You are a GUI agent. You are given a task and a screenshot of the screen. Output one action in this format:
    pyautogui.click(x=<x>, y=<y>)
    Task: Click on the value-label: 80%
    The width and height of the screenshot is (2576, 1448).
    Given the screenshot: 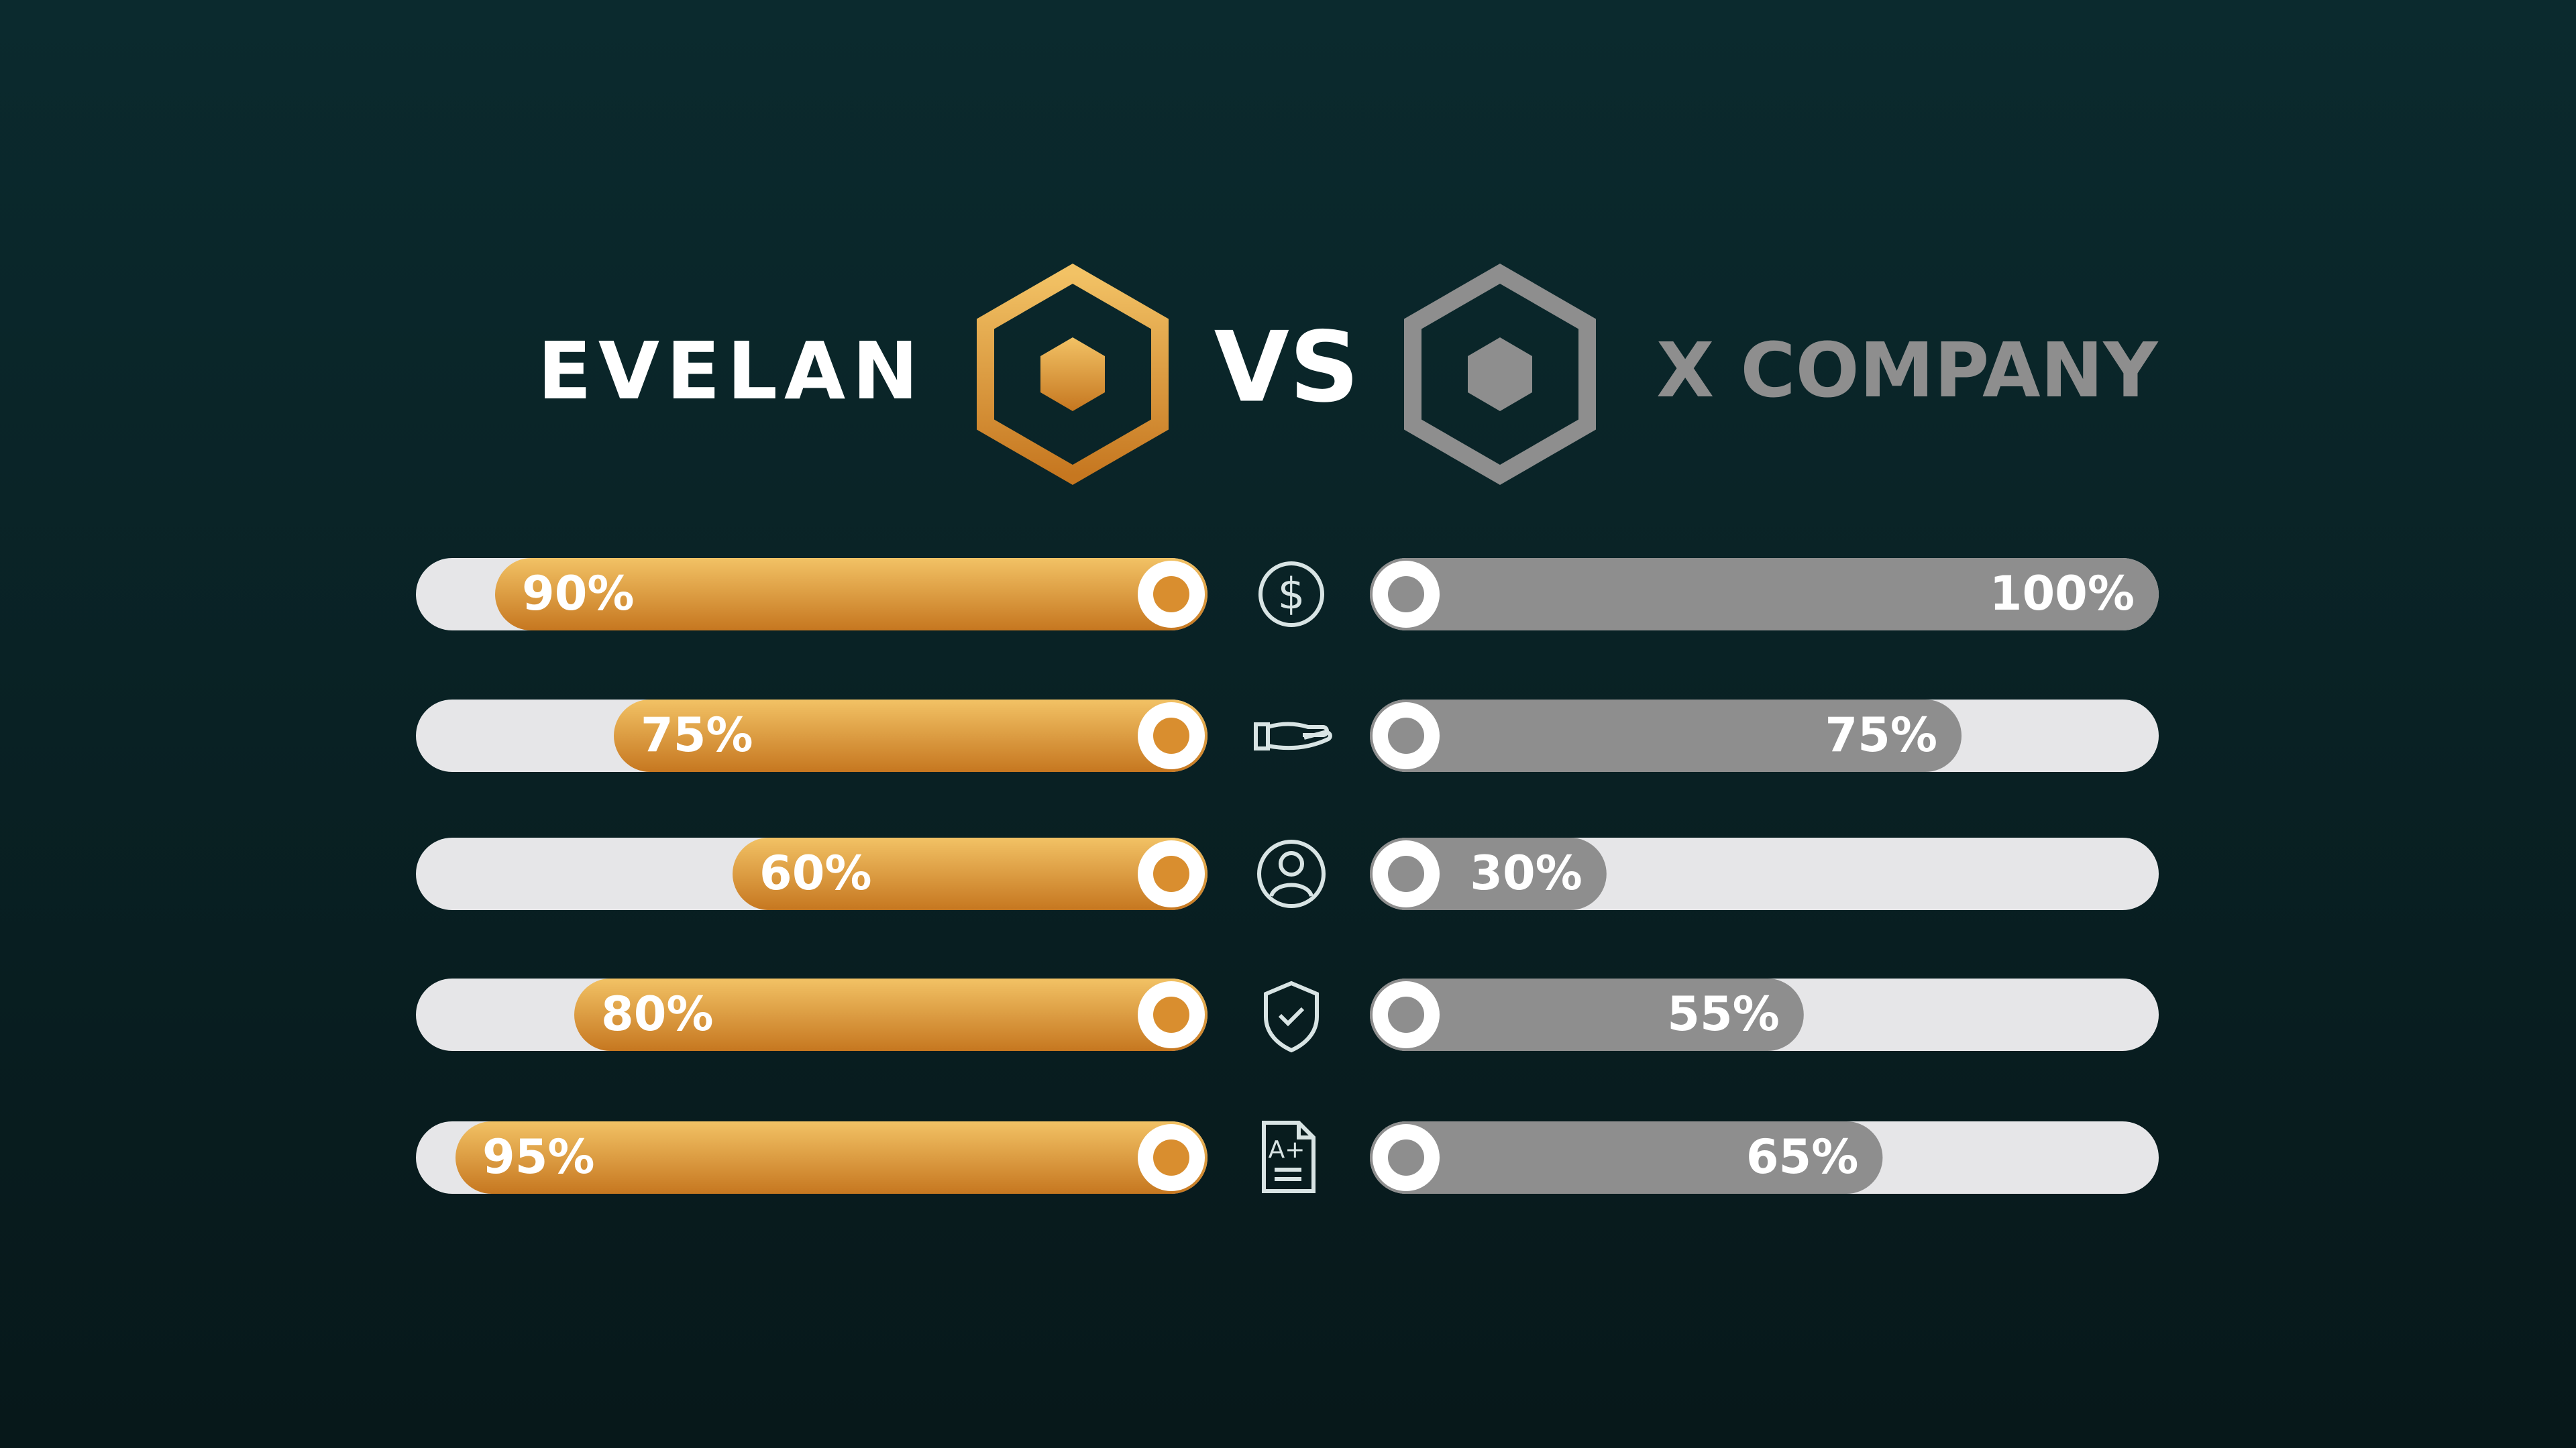 What is the action you would take?
    pyautogui.click(x=657, y=1014)
    